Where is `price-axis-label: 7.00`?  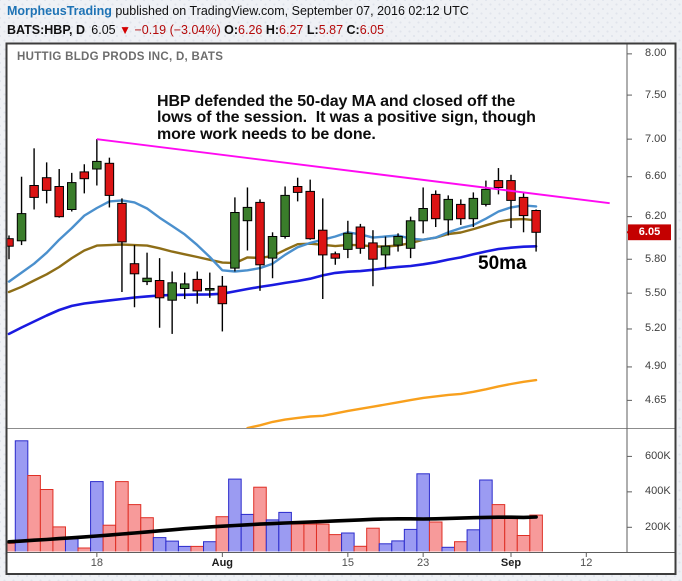
price-axis-label: 7.00 is located at coordinates (656, 138).